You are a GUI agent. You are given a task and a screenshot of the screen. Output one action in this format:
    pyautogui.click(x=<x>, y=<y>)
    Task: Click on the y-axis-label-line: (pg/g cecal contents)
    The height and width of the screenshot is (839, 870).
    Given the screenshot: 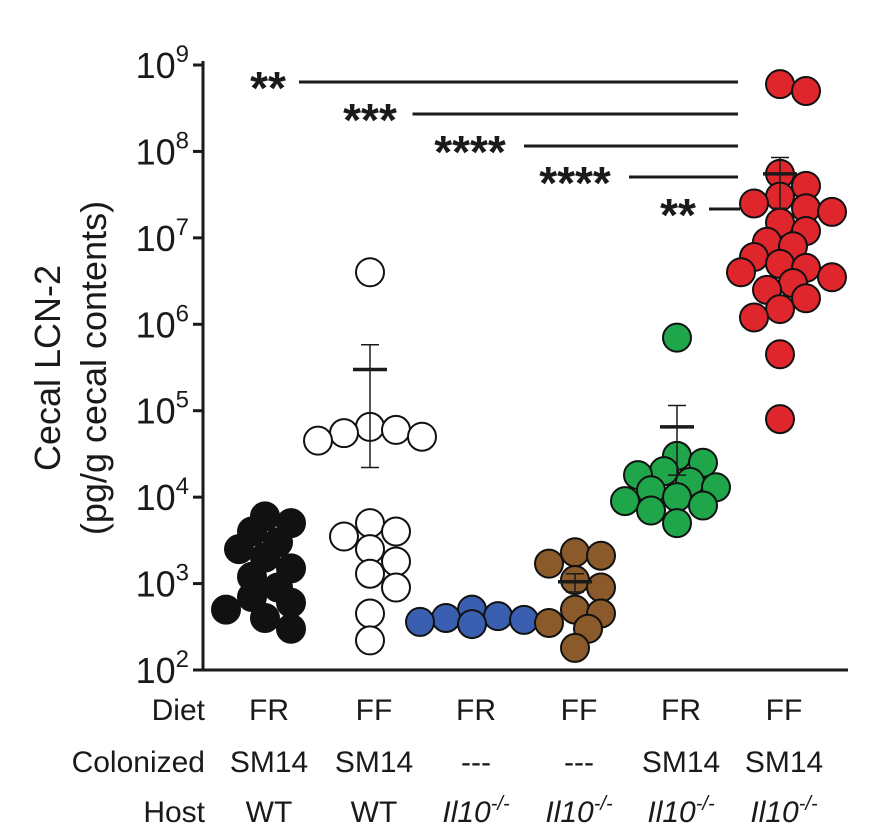 What is the action you would take?
    pyautogui.click(x=93, y=368)
    